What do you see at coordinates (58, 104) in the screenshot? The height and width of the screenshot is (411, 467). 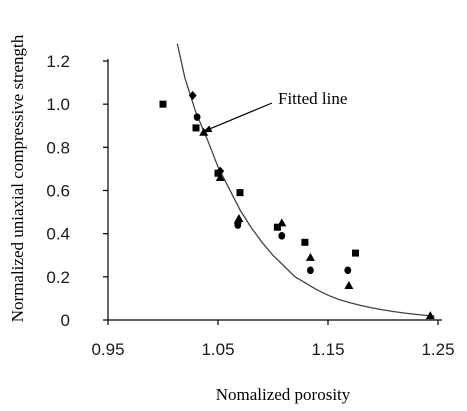 I see `y-tick-label: 1.0` at bounding box center [58, 104].